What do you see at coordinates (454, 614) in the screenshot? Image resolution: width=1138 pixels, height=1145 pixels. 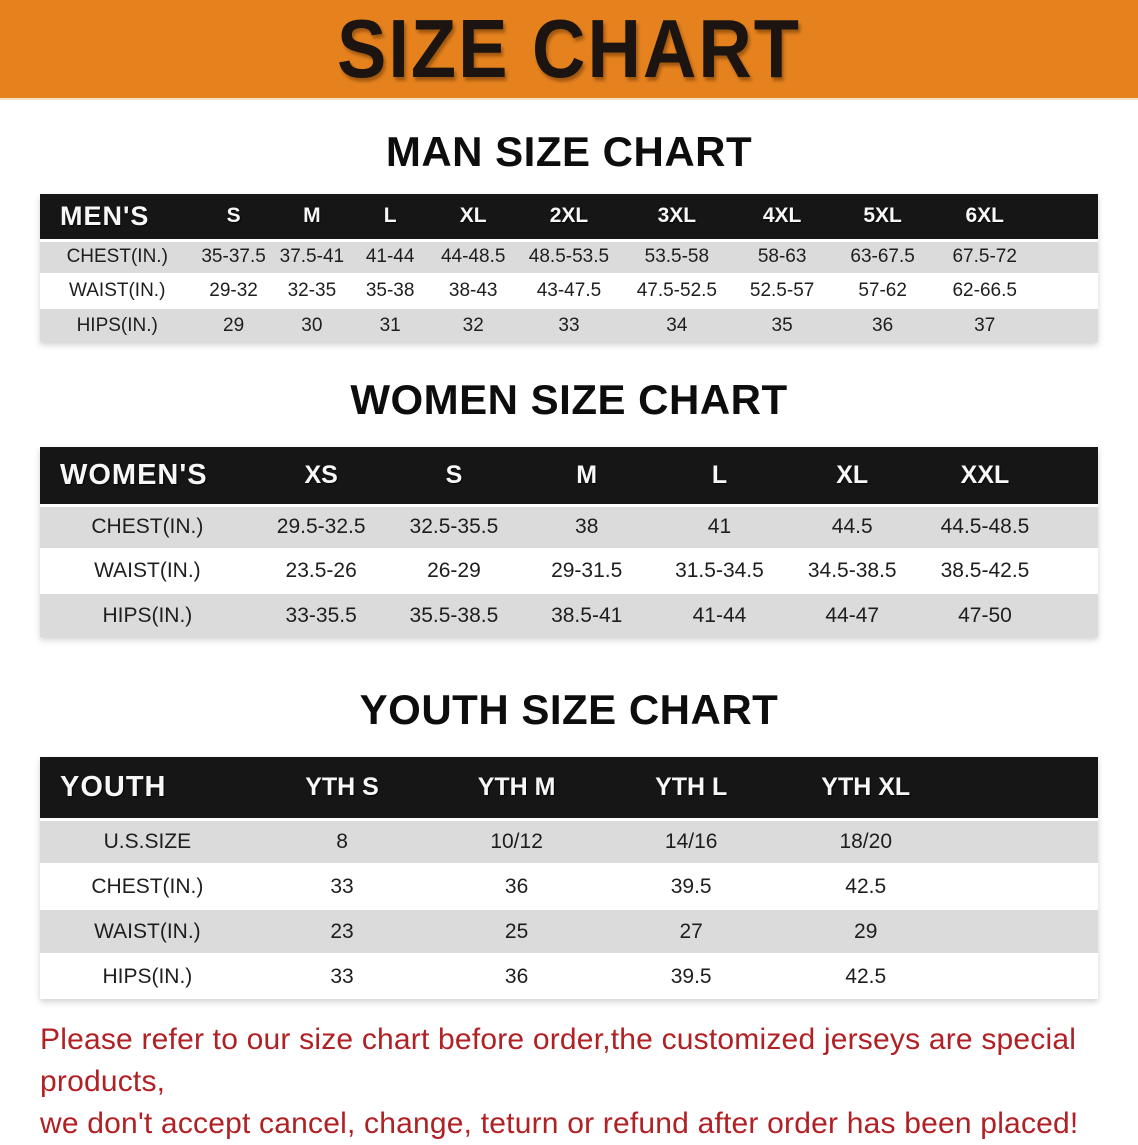 I see `size-value-cell: 35.5-38.5` at bounding box center [454, 614].